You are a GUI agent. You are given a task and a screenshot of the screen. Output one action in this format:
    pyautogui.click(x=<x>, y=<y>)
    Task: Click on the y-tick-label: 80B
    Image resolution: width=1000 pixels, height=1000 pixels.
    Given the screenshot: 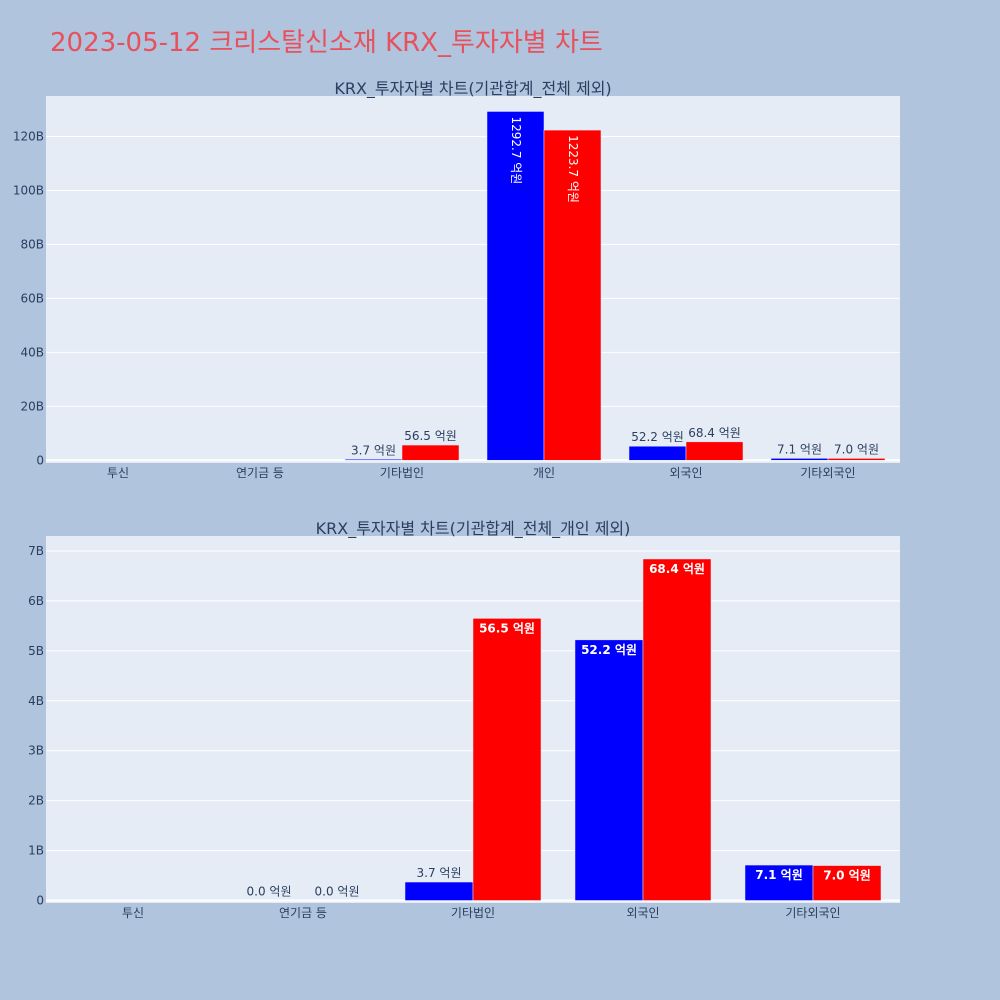 What is the action you would take?
    pyautogui.click(x=32, y=244)
    